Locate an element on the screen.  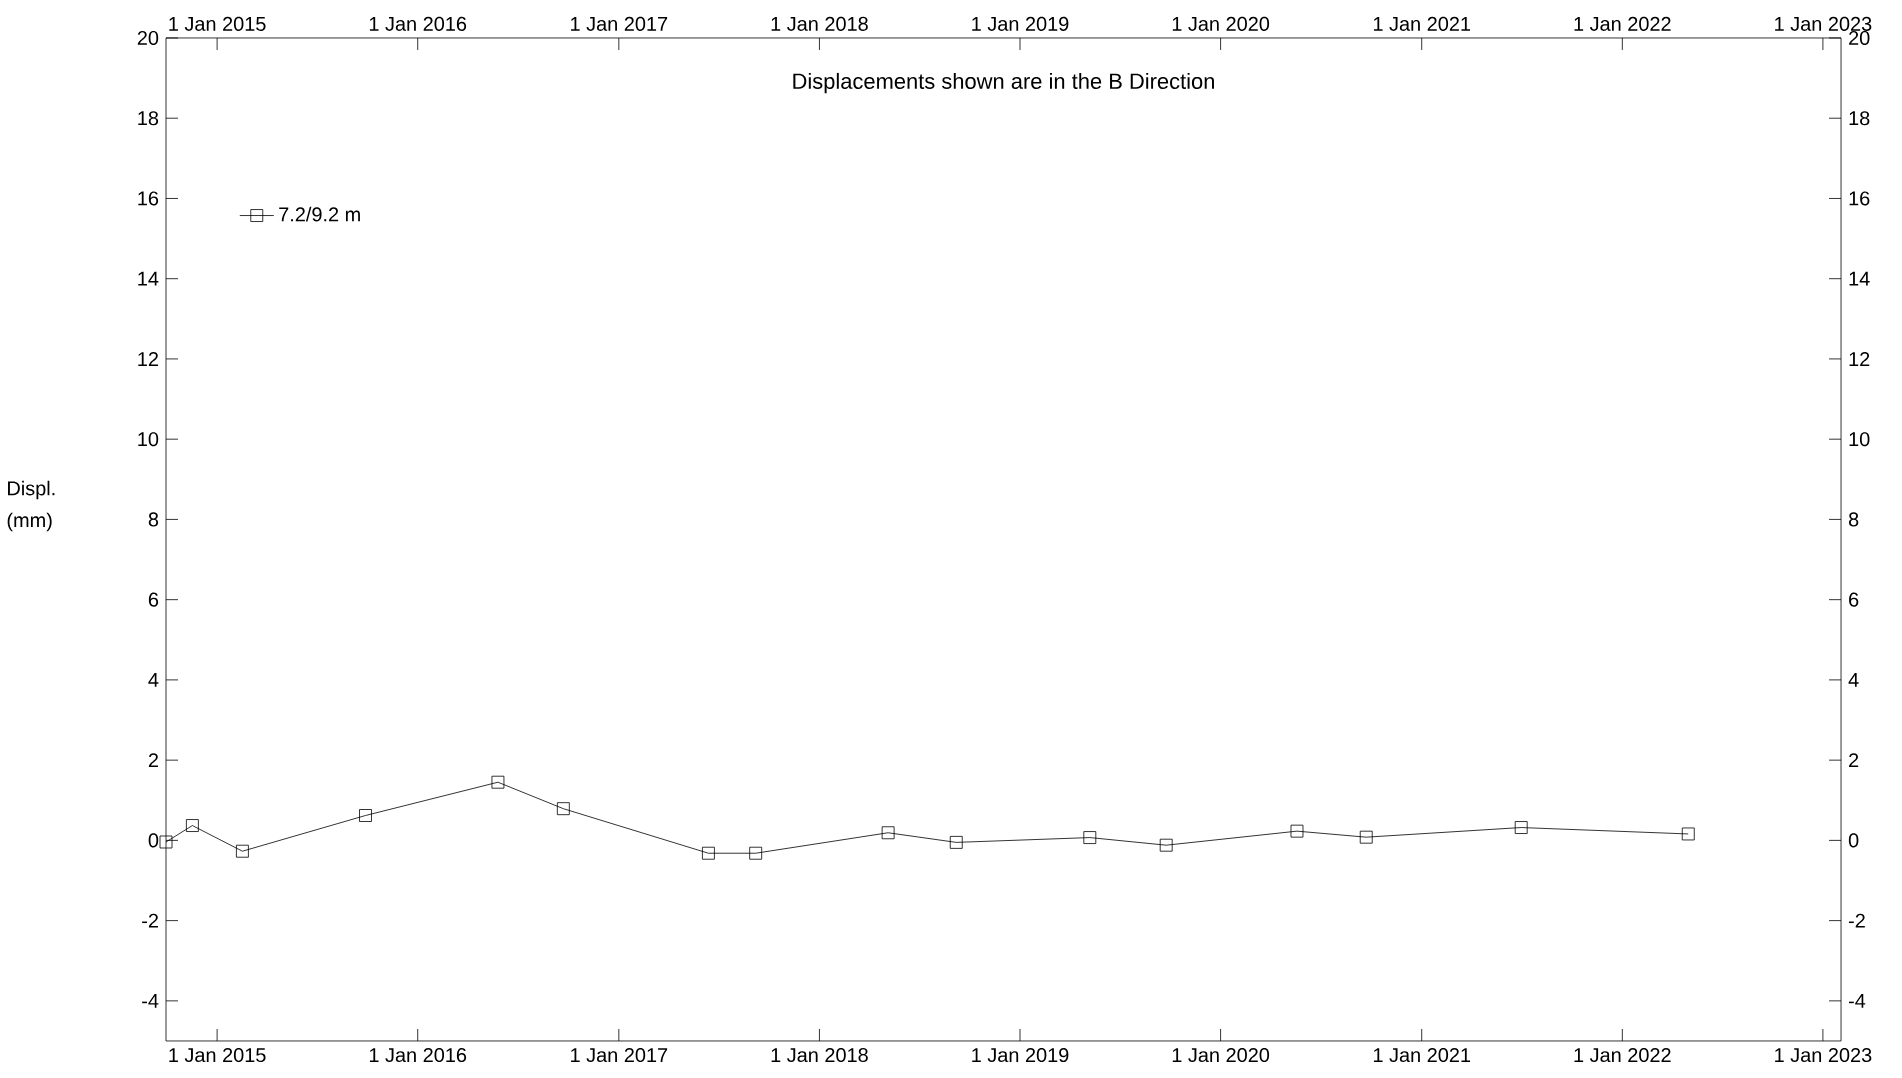
y2-tick-label: 14 is located at coordinates (1859, 278).